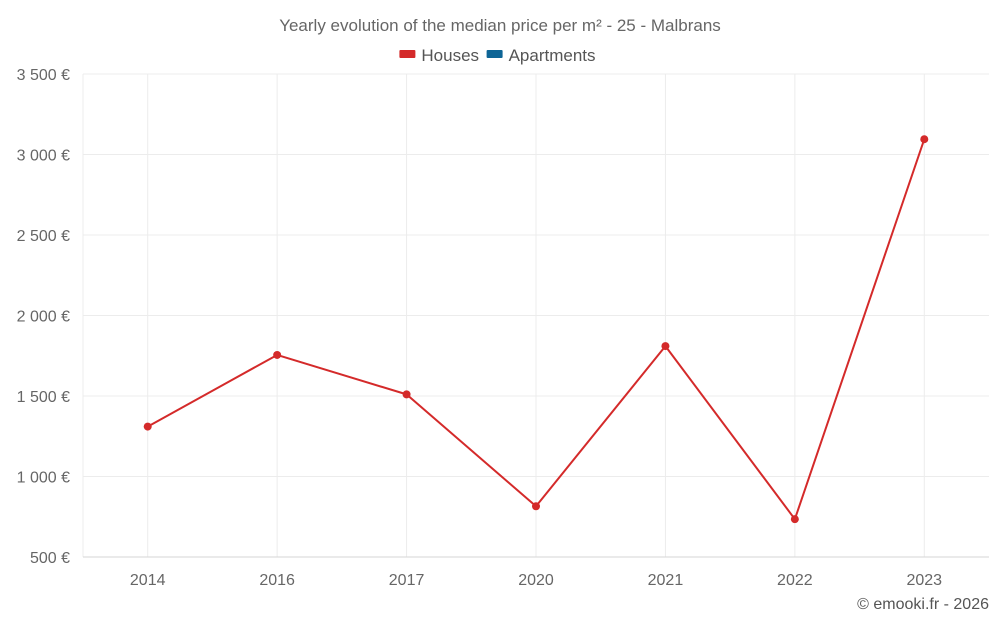  Describe the element at coordinates (666, 580) in the screenshot. I see `x-tick-label: 2021` at that location.